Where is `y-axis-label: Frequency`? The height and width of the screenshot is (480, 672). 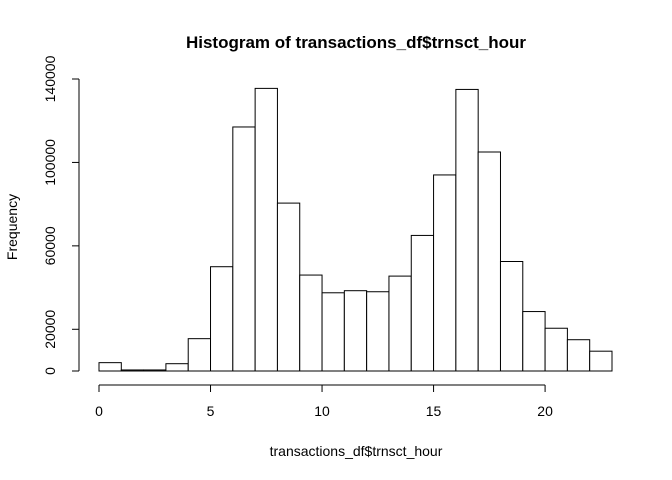
y-axis-label: Frequency is located at coordinates (12, 227).